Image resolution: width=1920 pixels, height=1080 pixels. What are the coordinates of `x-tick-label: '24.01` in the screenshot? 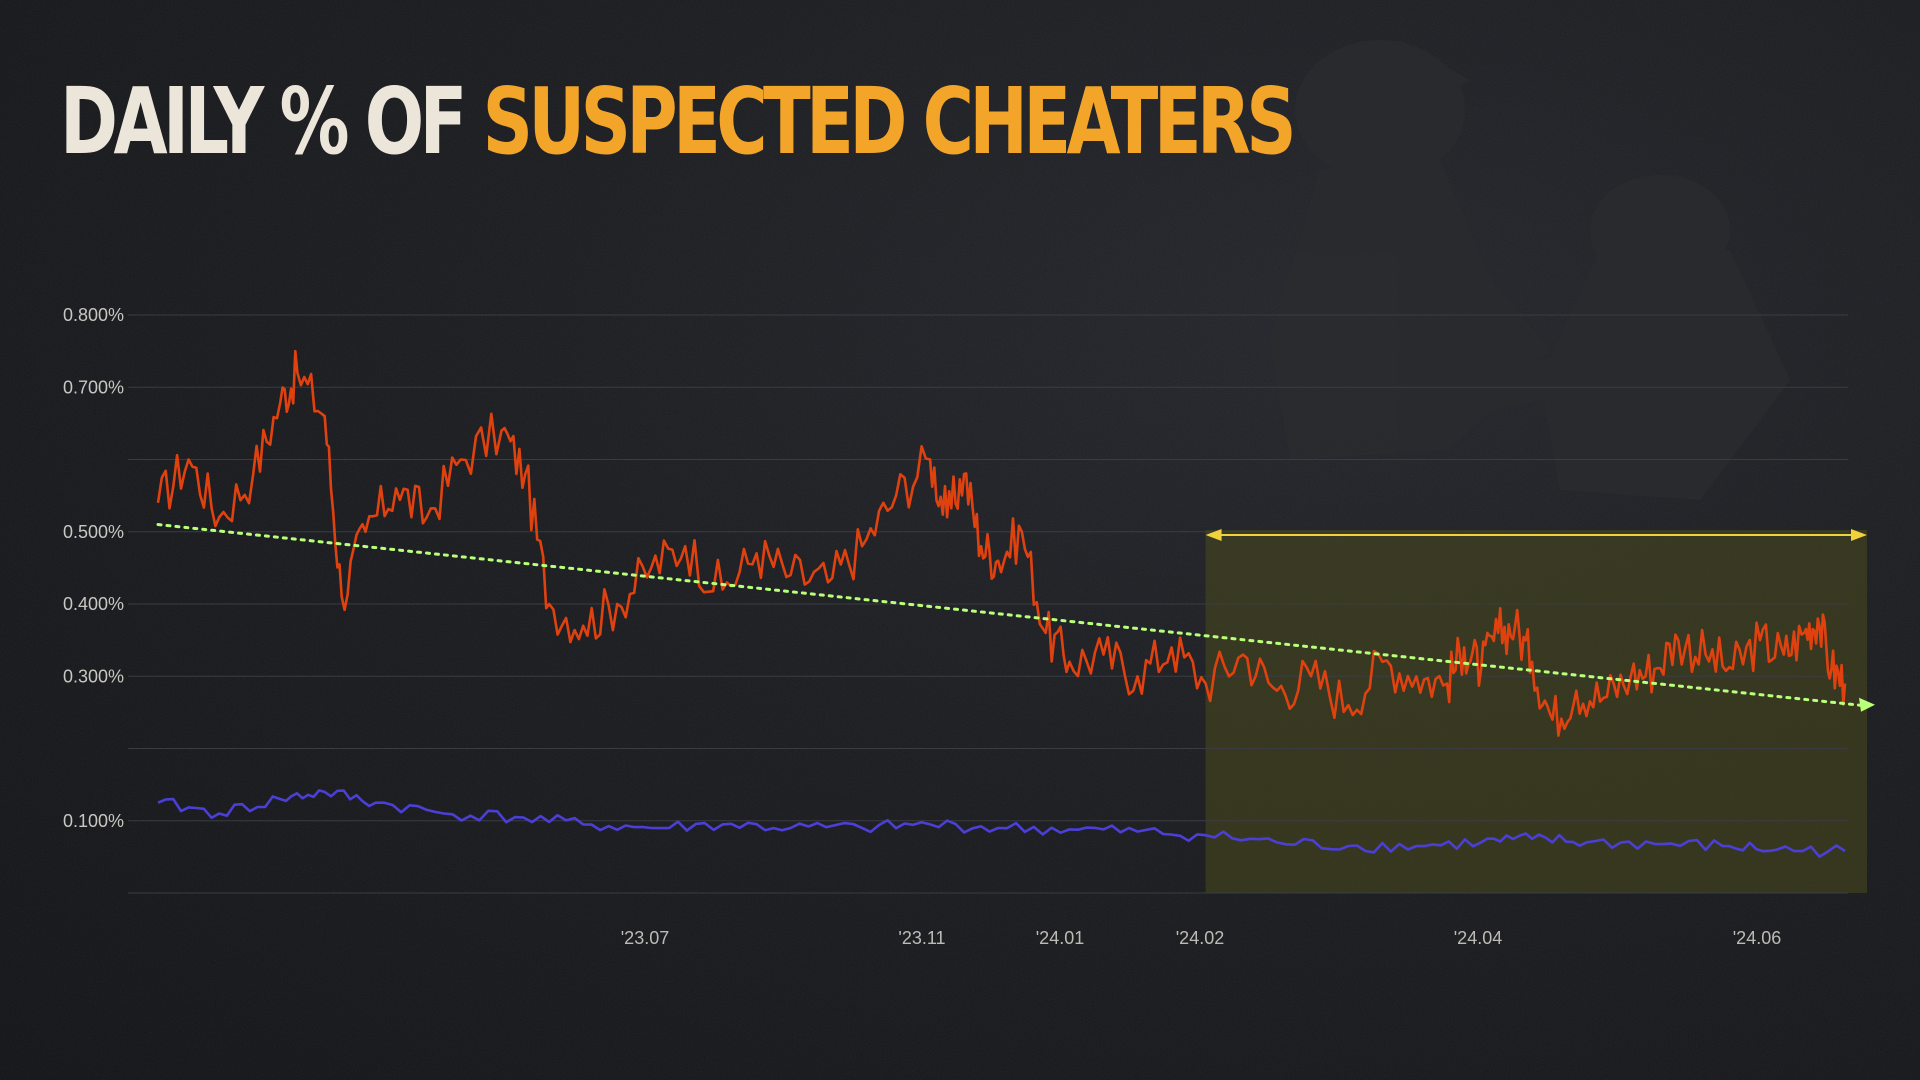 It's located at (1060, 938).